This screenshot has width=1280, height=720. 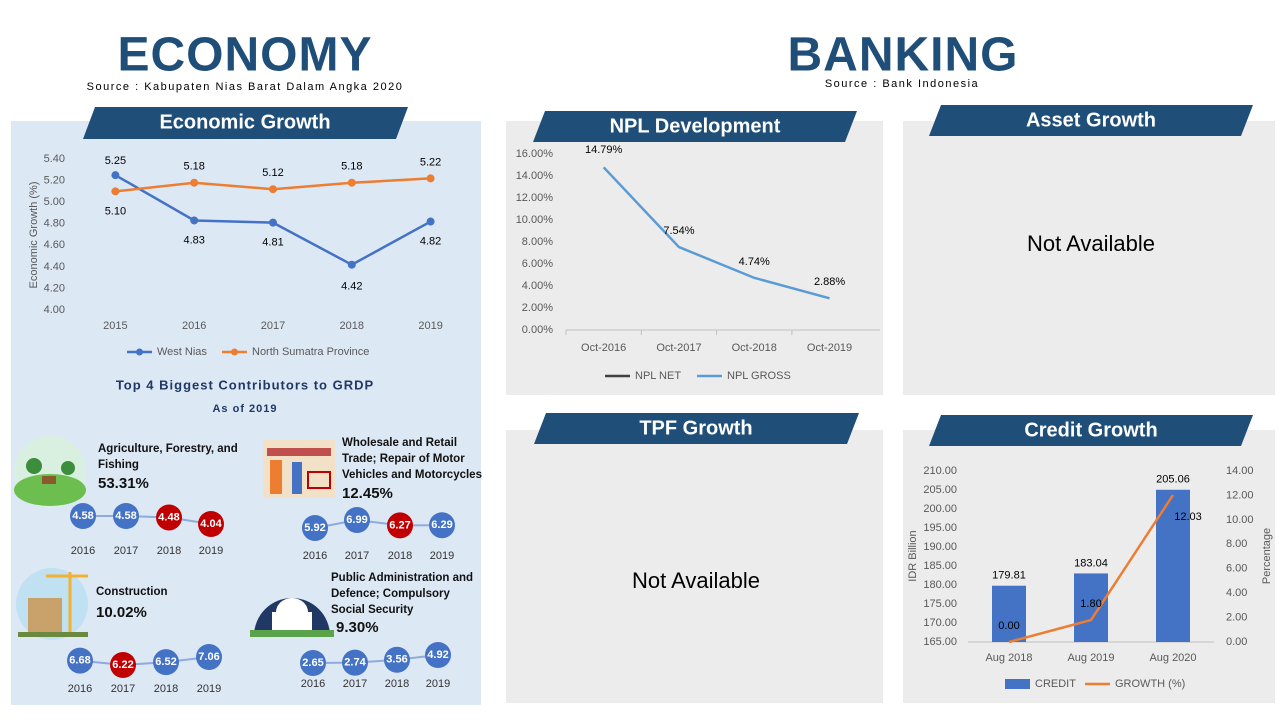 What do you see at coordinates (1236, 569) in the screenshot?
I see `y-tick-label: 6.00` at bounding box center [1236, 569].